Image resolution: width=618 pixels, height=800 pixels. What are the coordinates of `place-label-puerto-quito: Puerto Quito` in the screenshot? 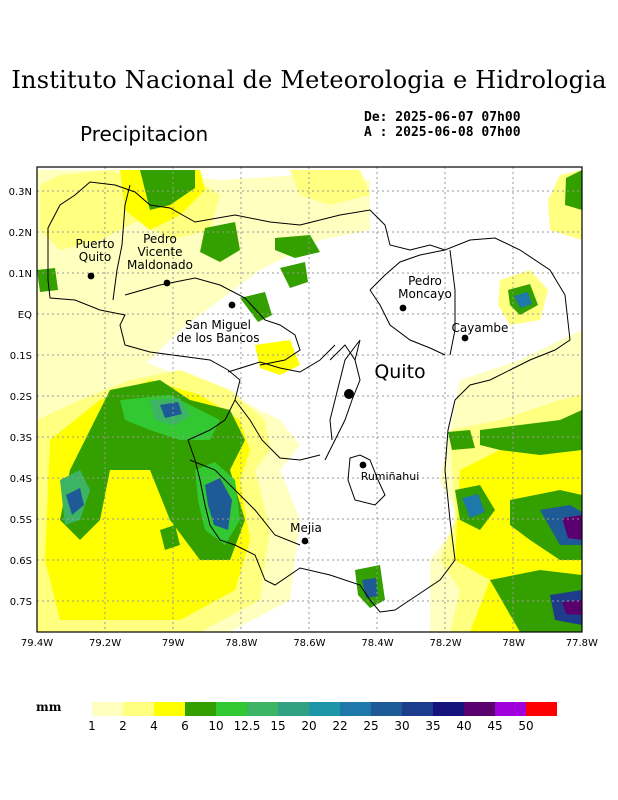 It's located at (95, 250).